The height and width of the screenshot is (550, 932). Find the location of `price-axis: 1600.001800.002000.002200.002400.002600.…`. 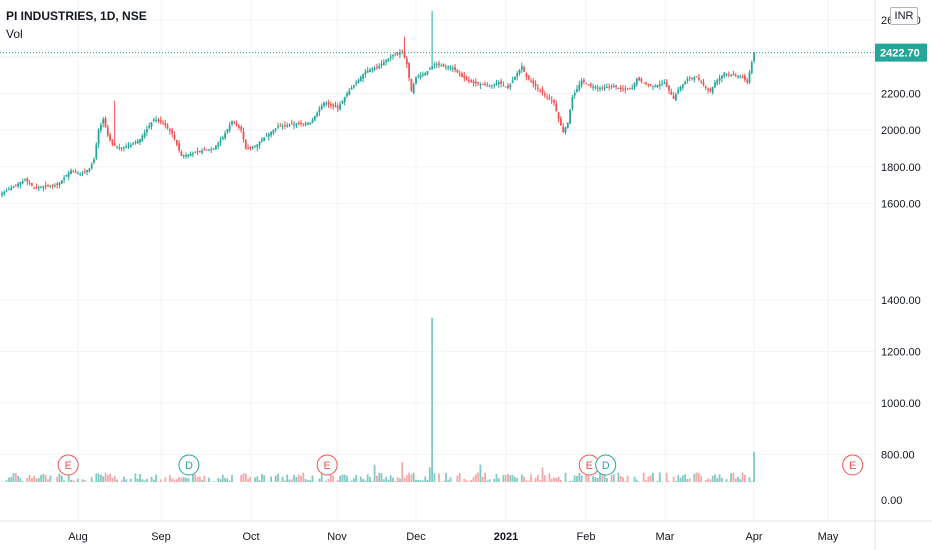

price-axis: 1600.001800.002000.002200.002400.002600.… is located at coordinates (901, 253).